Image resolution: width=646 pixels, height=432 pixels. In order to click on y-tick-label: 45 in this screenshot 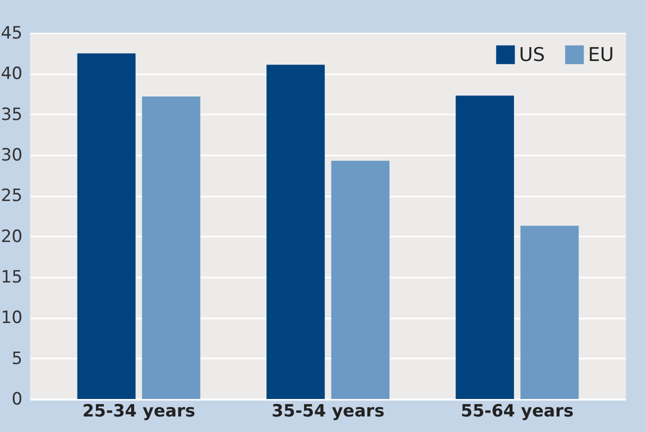, I will do `click(11, 34)`.